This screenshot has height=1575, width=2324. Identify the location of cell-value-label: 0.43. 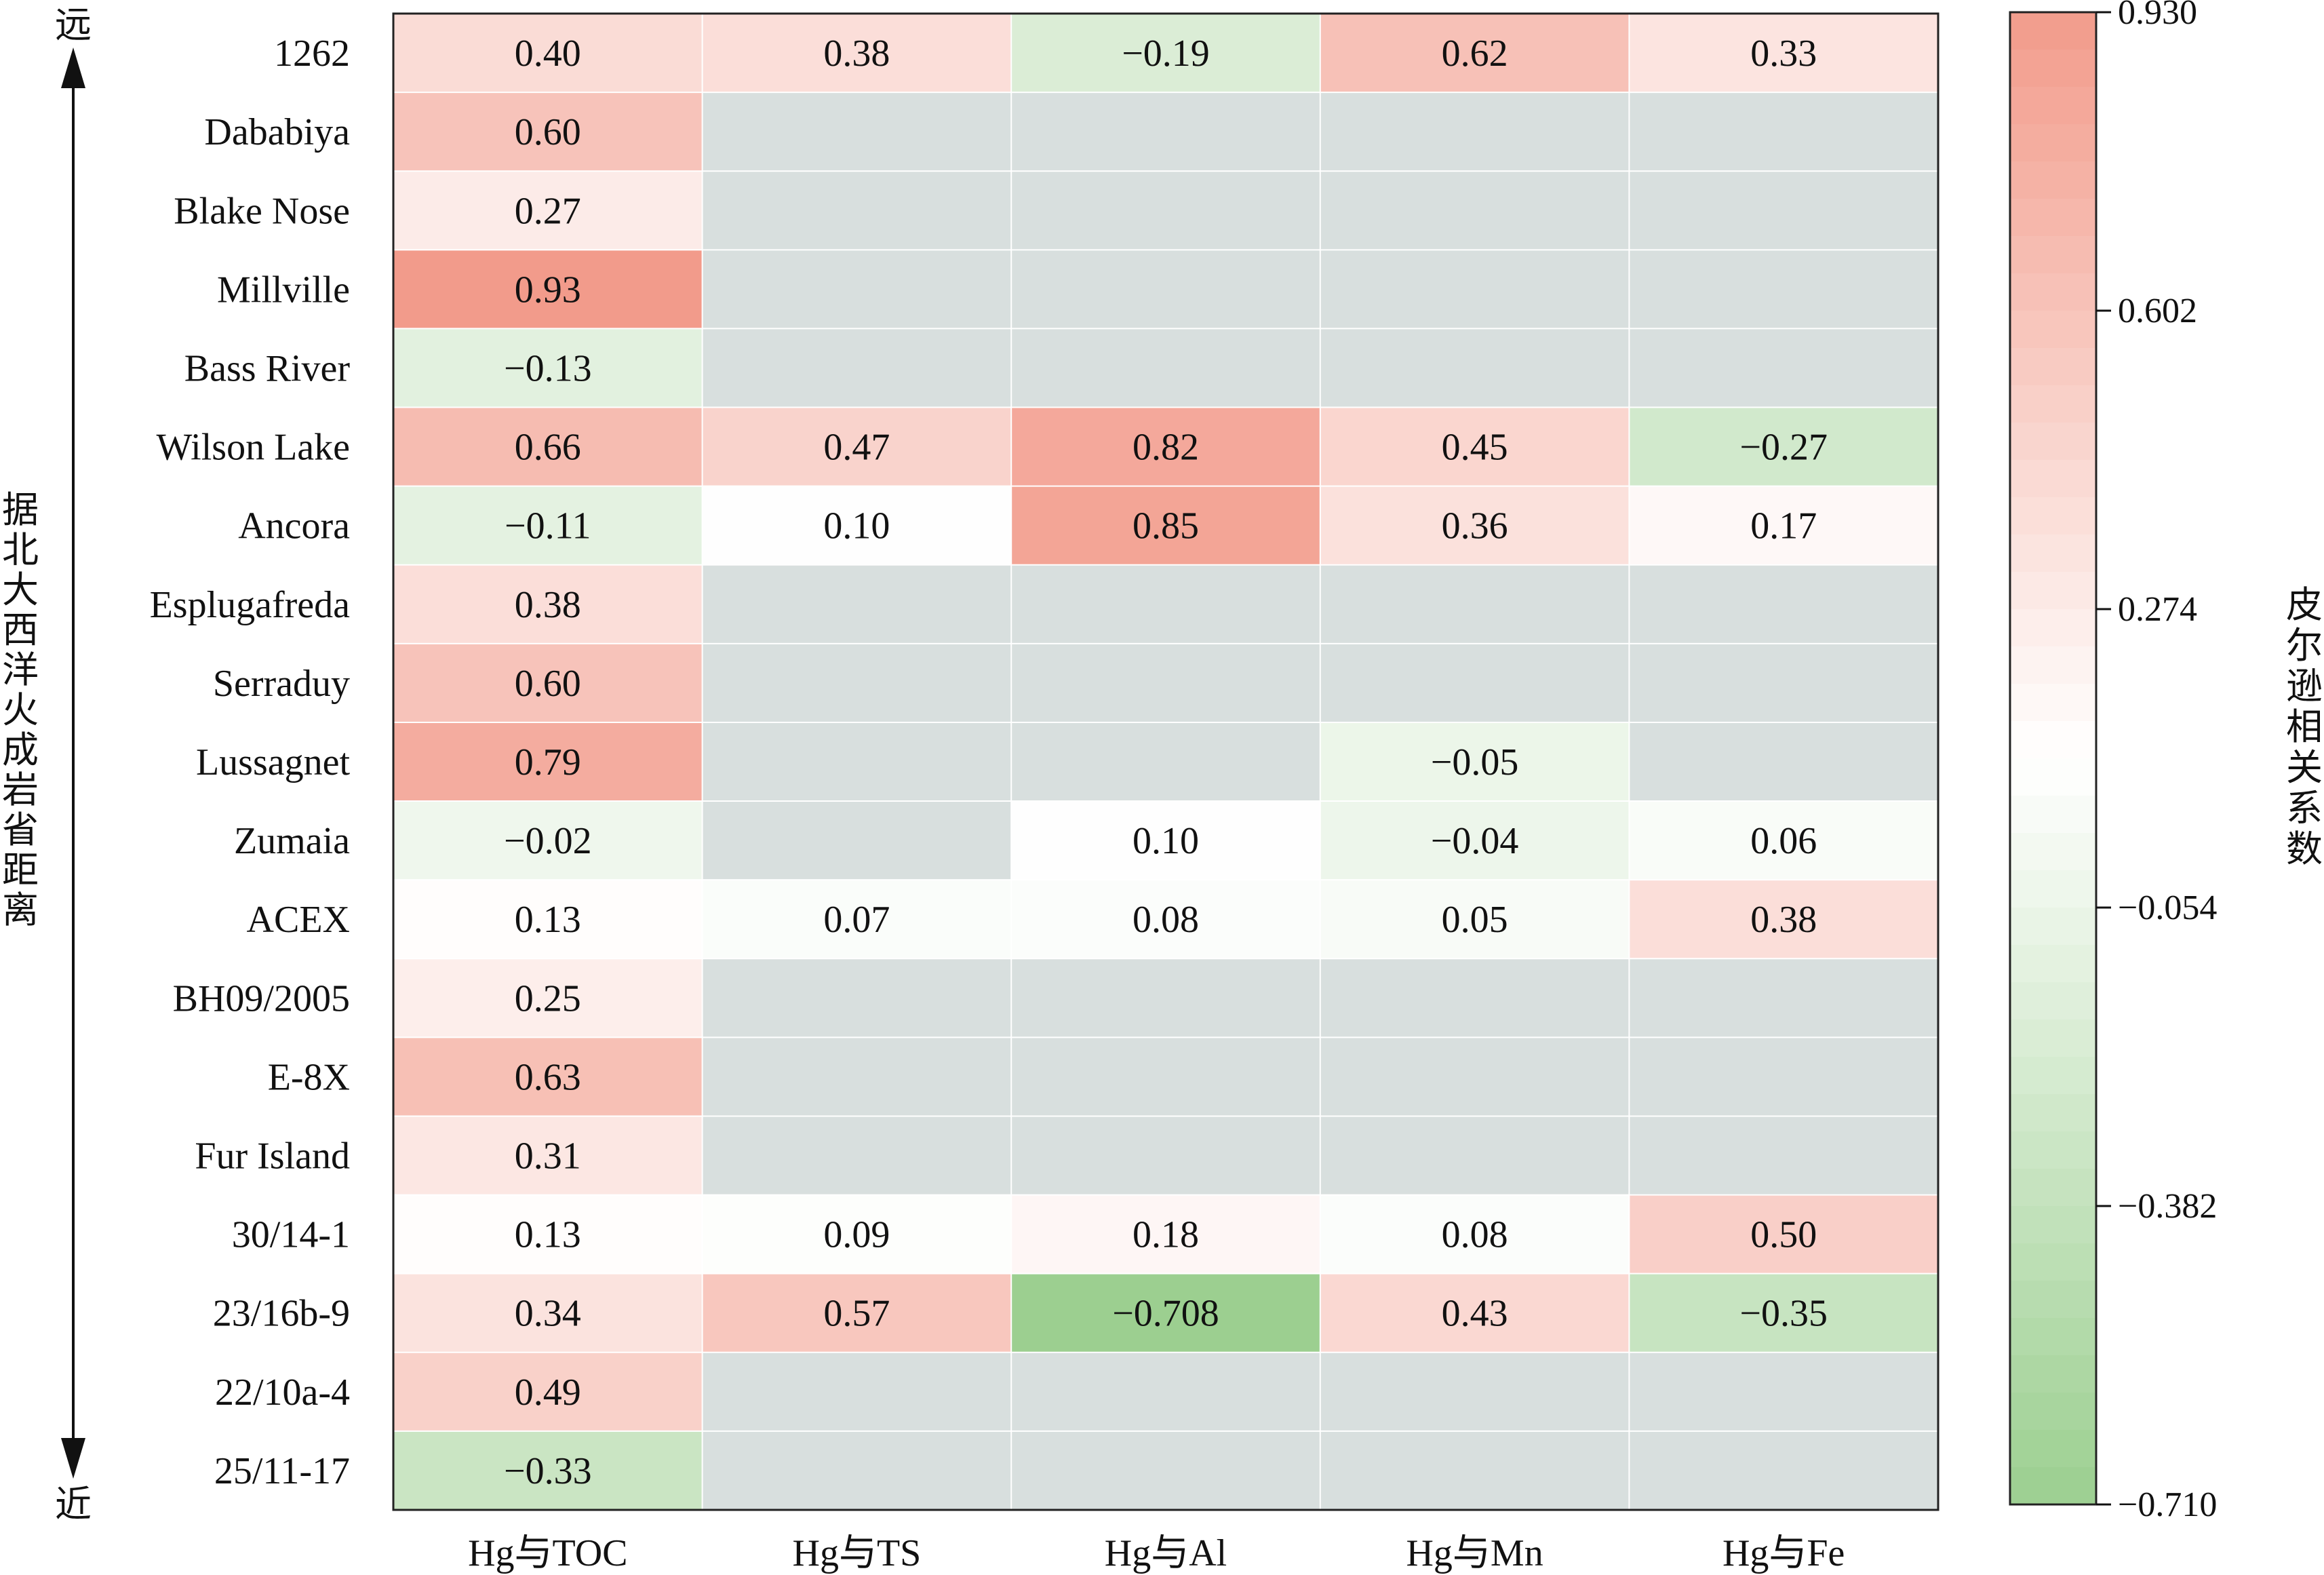
(1475, 1314).